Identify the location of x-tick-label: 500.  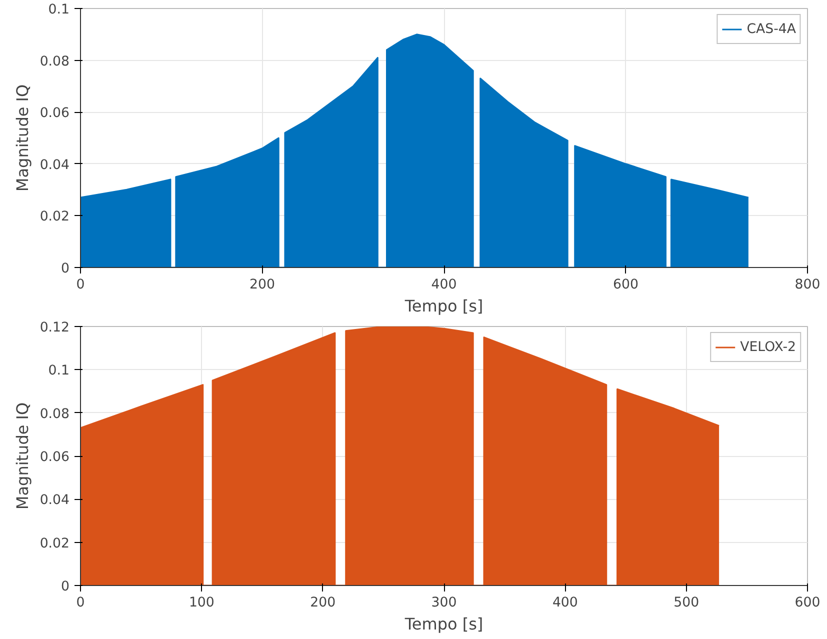
(687, 603).